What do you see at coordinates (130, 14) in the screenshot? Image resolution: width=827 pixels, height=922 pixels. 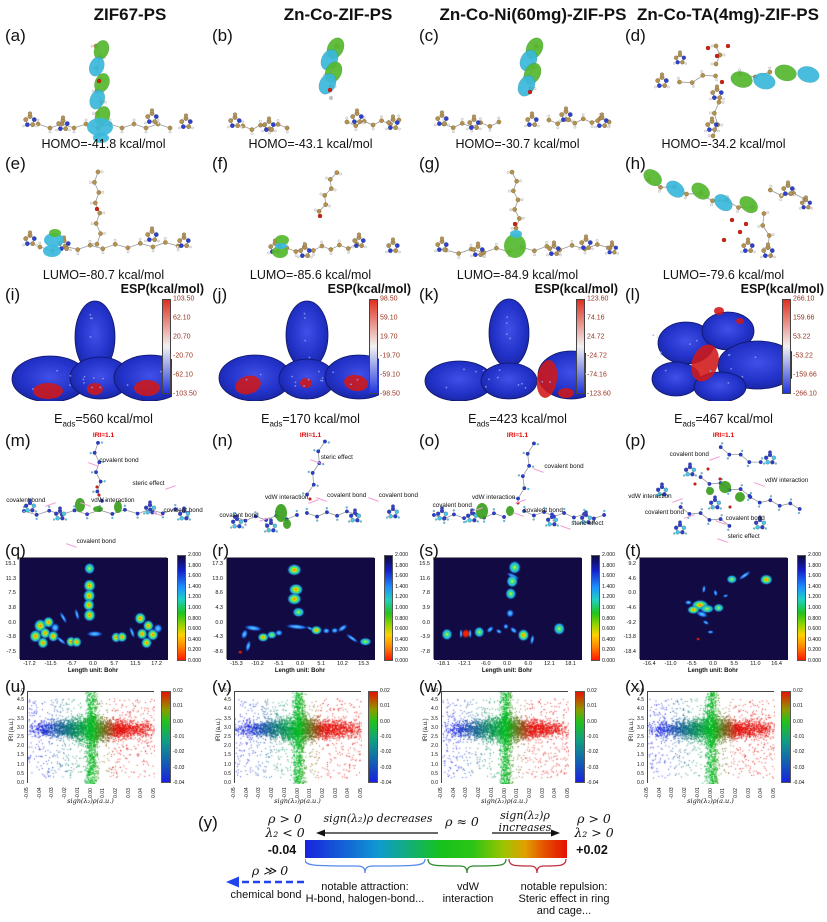 I see `column-title-zif67: ZIF67-PS` at bounding box center [130, 14].